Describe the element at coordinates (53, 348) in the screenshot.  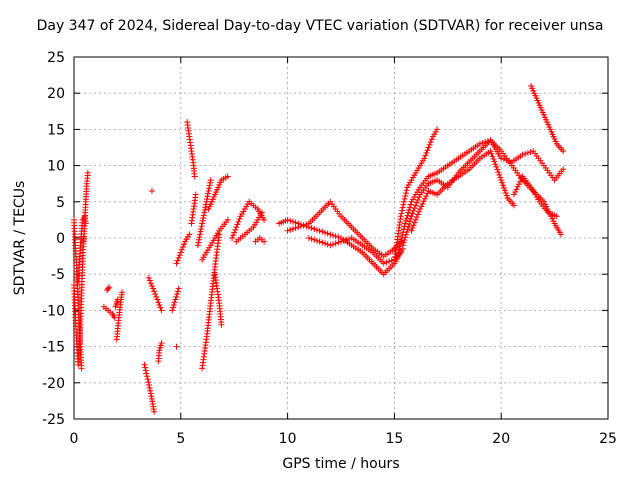
I see `y-tick-label: -15` at that location.